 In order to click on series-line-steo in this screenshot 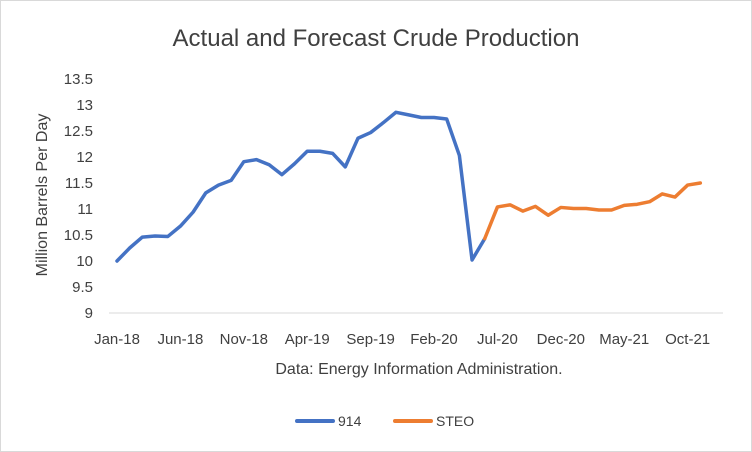, I will do `click(592, 211)`.